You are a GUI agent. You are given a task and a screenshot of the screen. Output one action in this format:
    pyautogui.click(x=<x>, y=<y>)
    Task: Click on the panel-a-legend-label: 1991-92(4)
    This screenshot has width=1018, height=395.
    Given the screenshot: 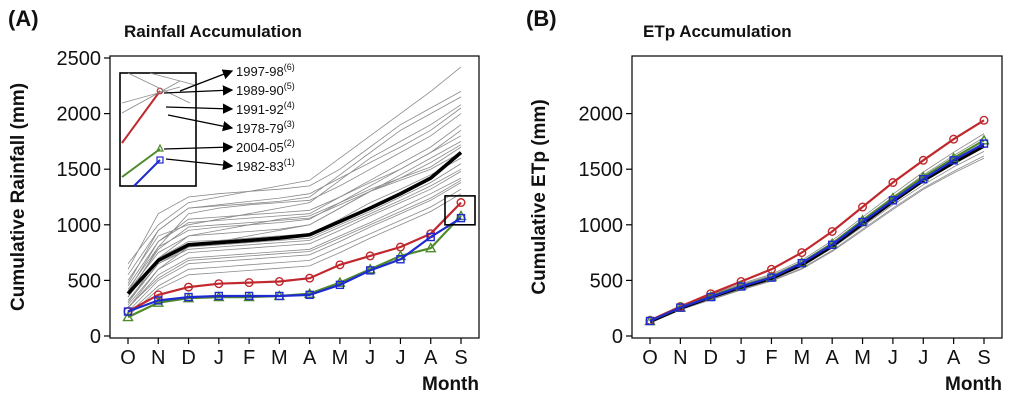 What is the action you would take?
    pyautogui.click(x=265, y=108)
    